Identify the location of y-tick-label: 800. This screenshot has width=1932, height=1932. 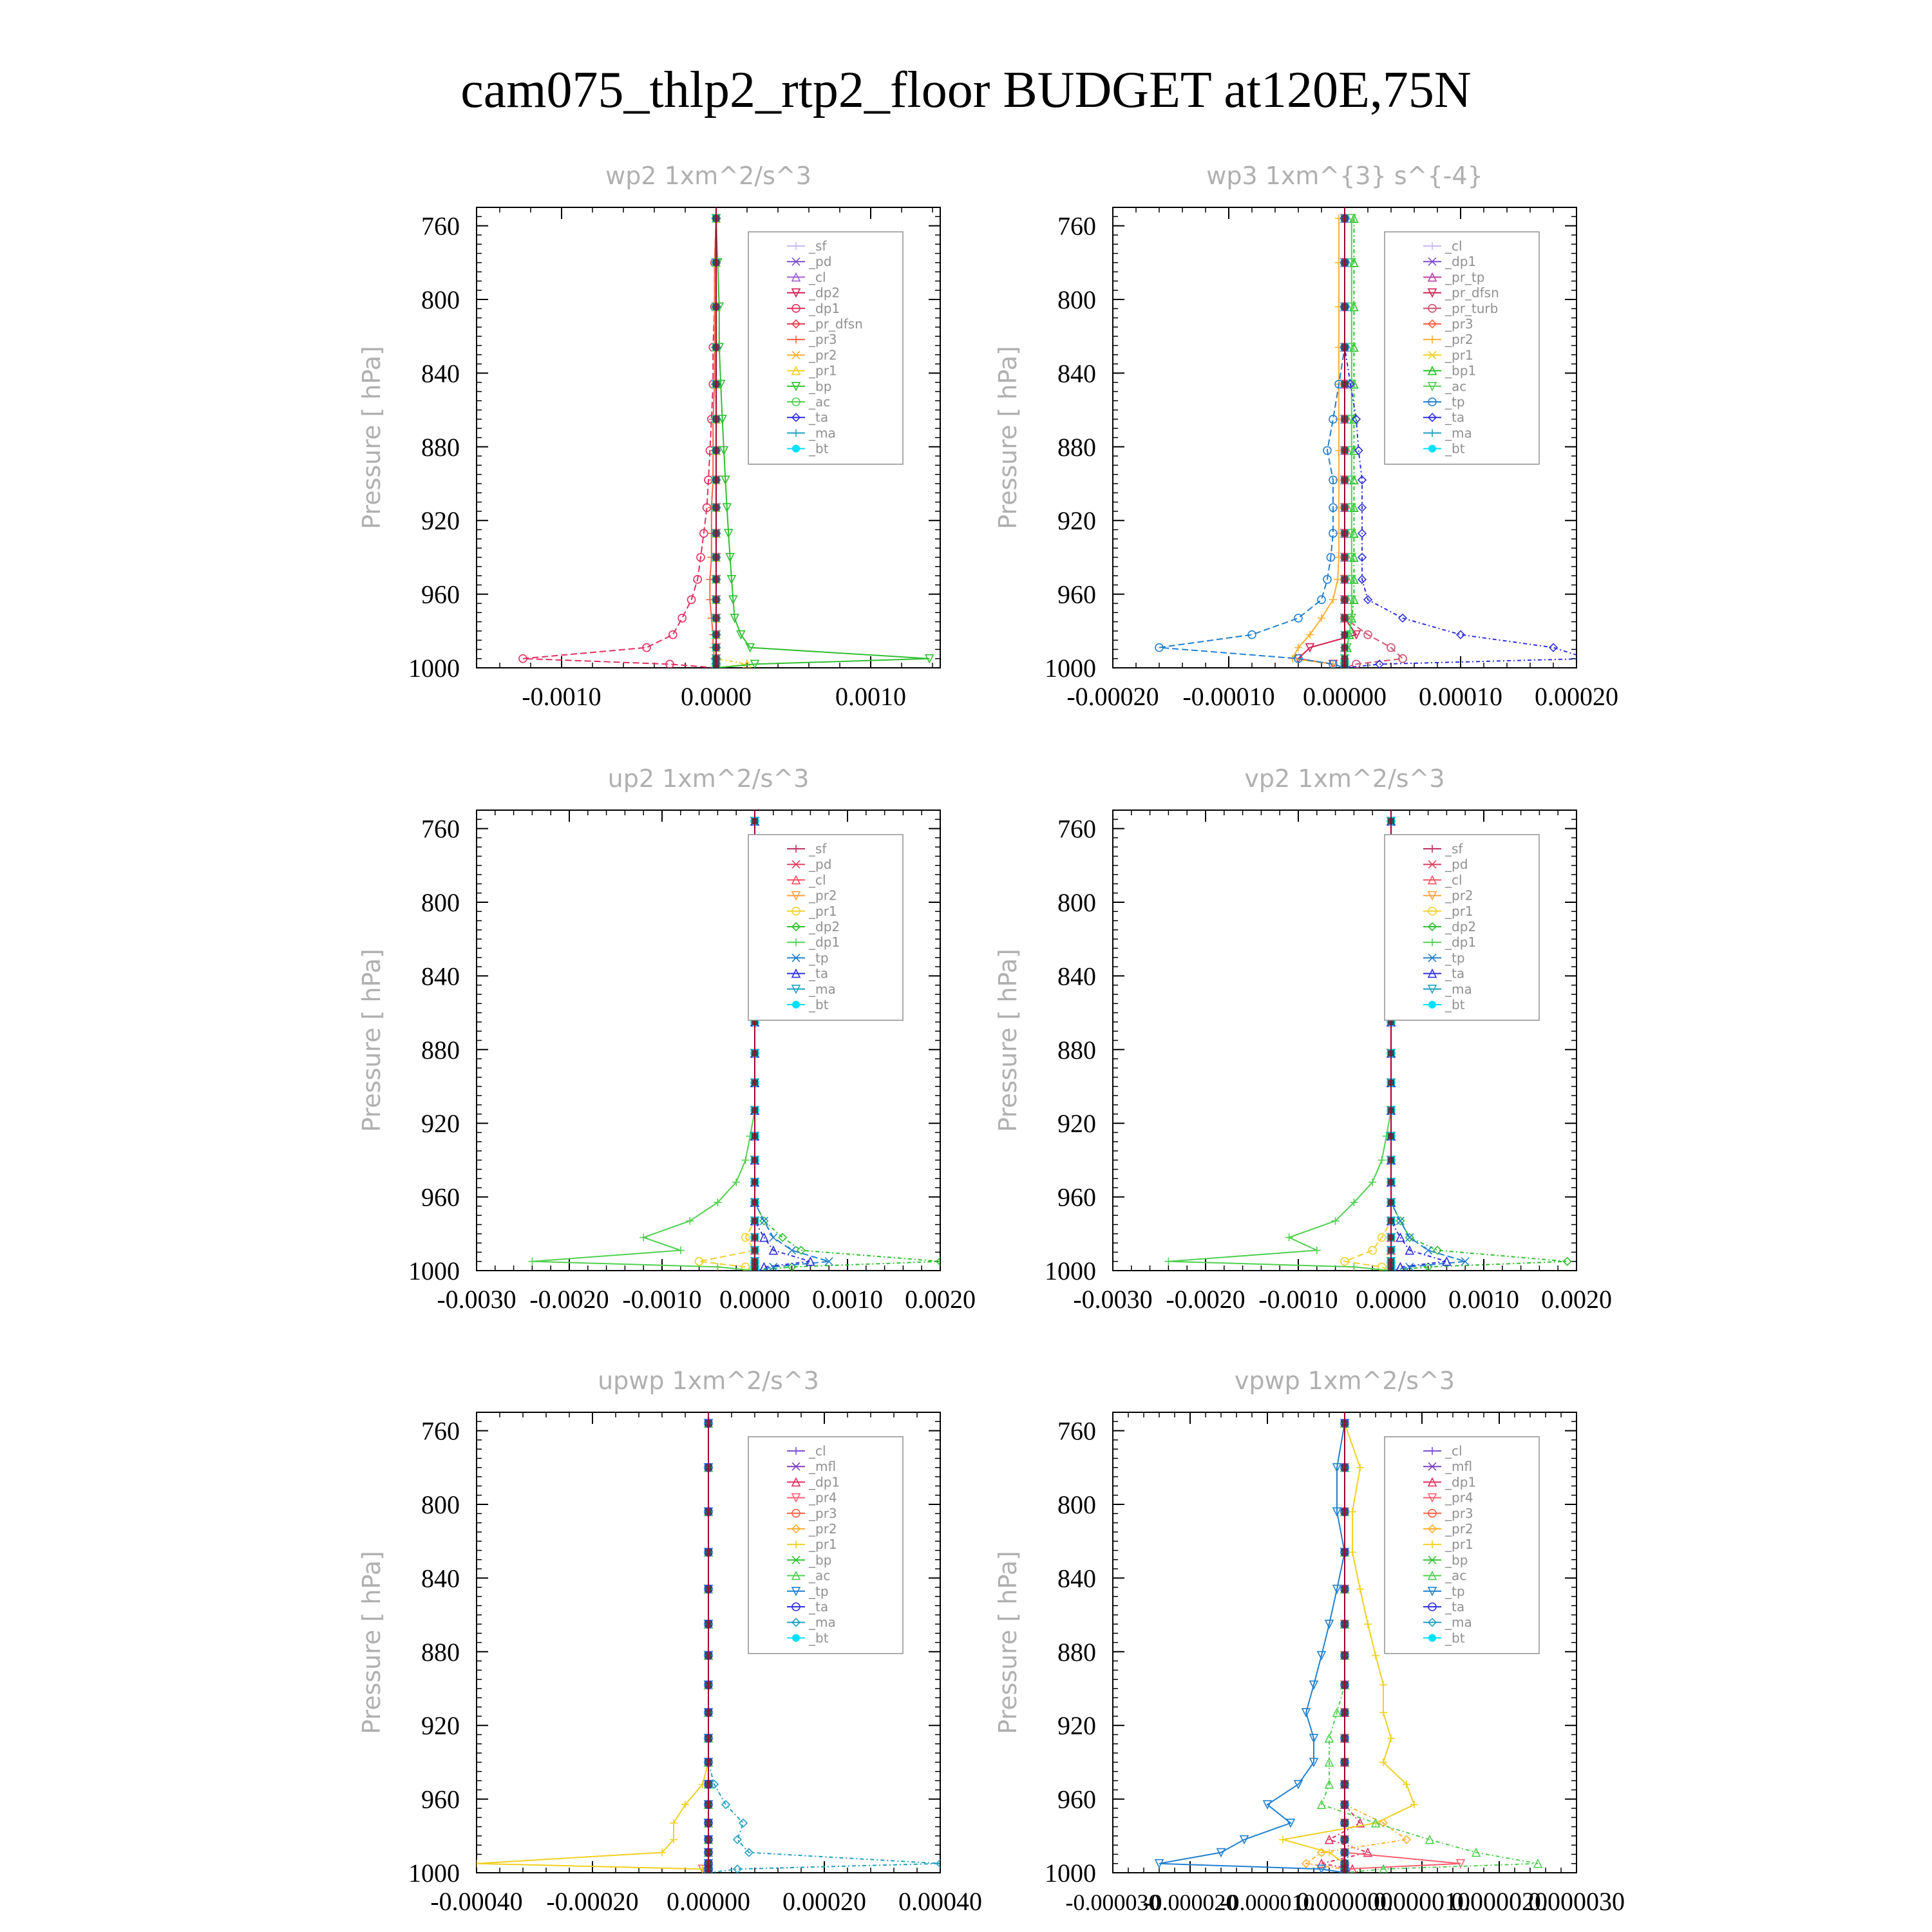
(1076, 1504).